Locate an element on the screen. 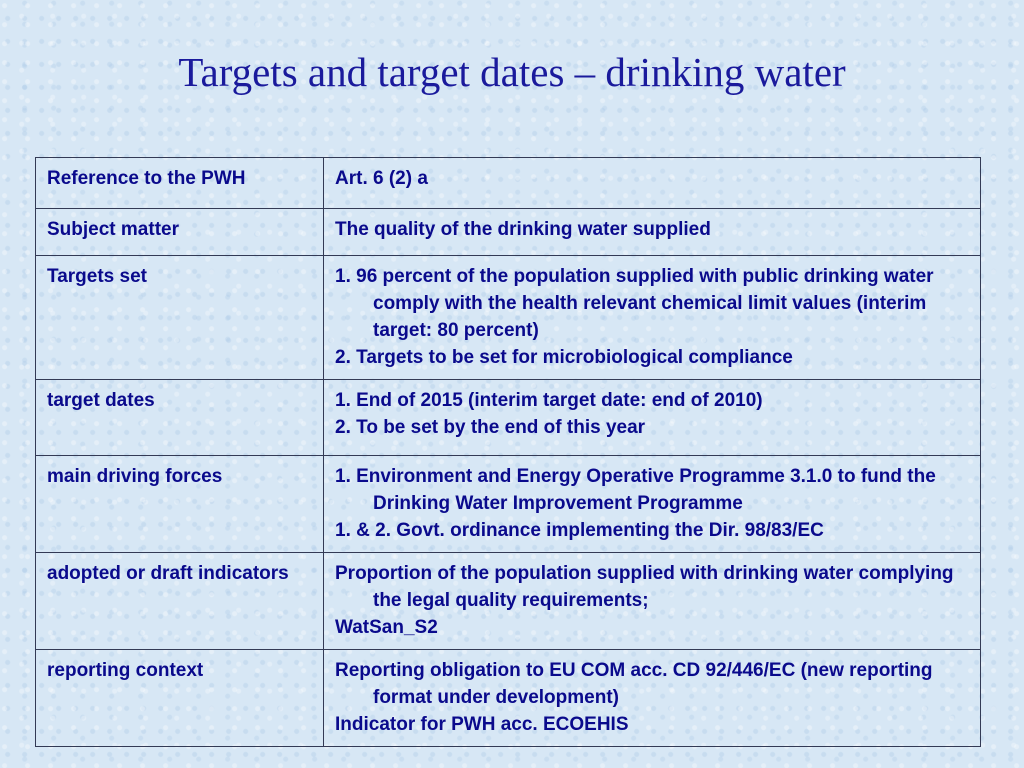  table-row: Reference to the PWH Art. 6 (2) a is located at coordinates (508, 183).